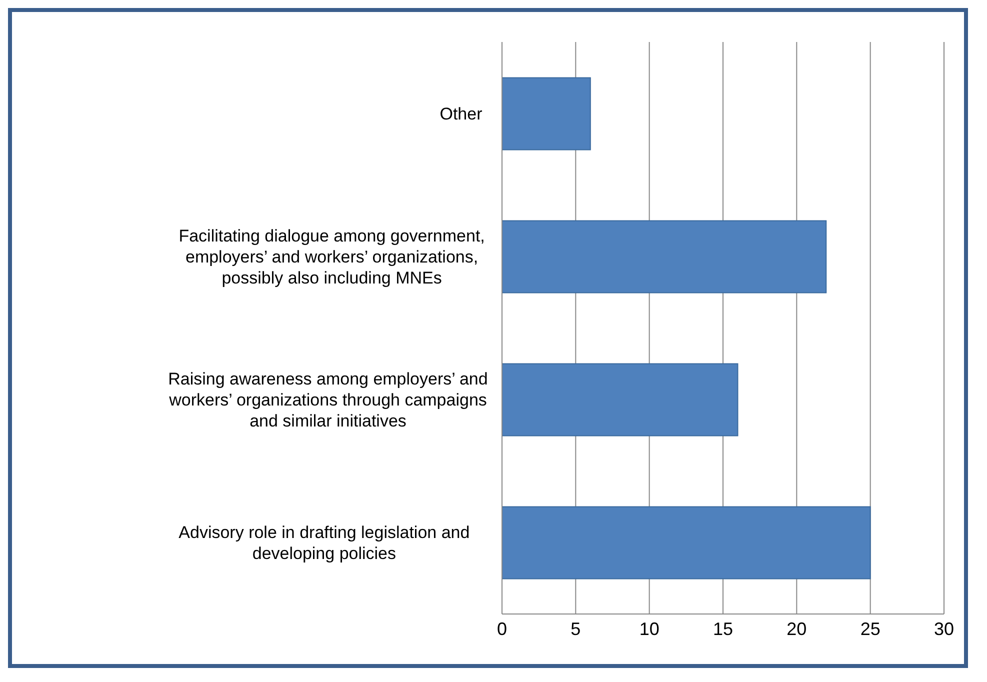 Image resolution: width=987 pixels, height=682 pixels. Describe the element at coordinates (870, 628) in the screenshot. I see `x-tick-label: 25` at that location.